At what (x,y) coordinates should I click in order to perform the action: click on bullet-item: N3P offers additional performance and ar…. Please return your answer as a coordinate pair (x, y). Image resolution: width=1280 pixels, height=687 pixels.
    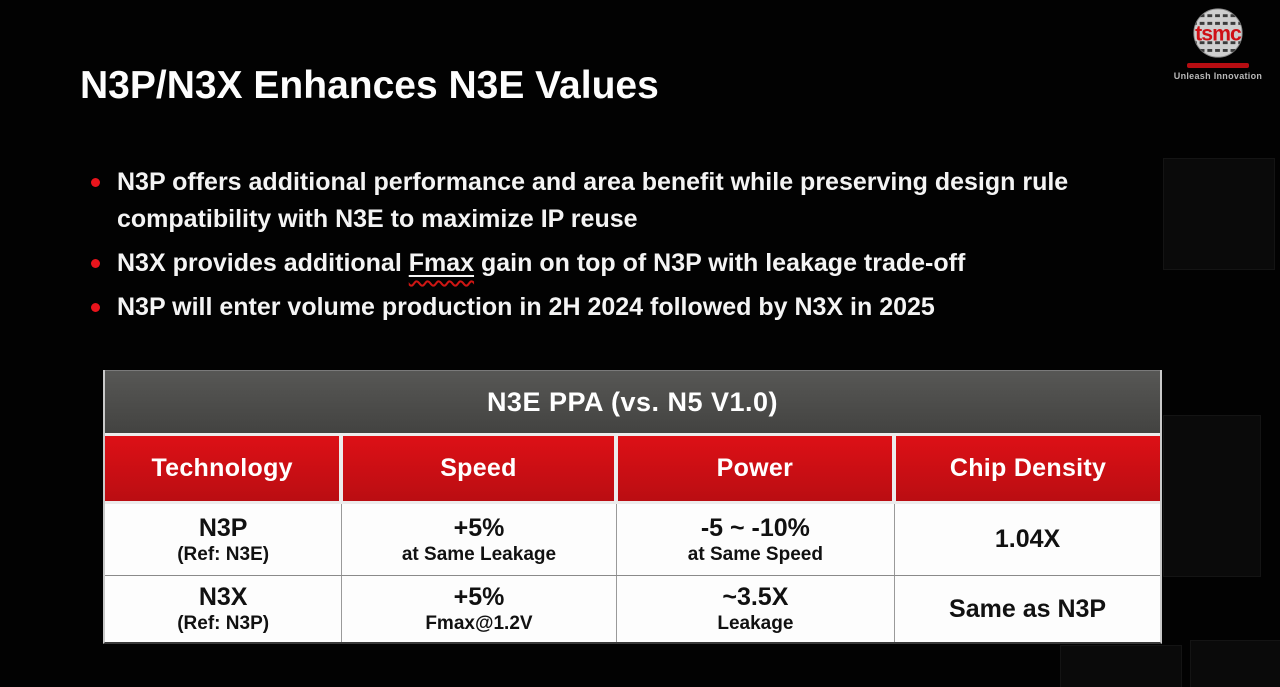
    Looking at the image, I should click on (640, 201).